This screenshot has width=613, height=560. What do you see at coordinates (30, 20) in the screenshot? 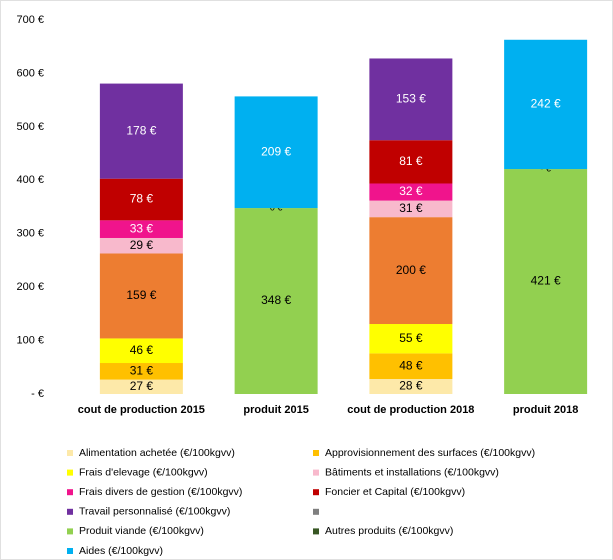
I see `y-tick-label: 700 €` at bounding box center [30, 20].